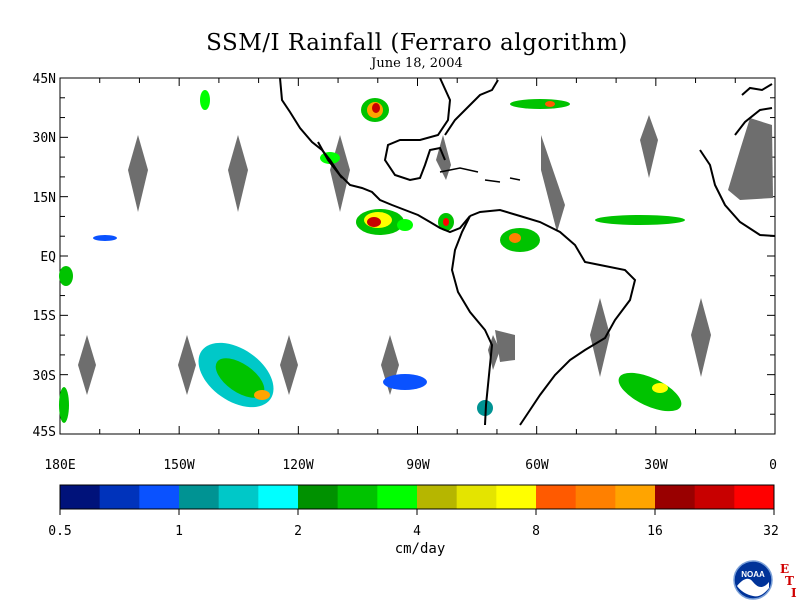 This screenshot has width=800, height=600. I want to click on longitude-labels: 180E 150W 120W 90W 60W 30W 0, so click(410, 465).